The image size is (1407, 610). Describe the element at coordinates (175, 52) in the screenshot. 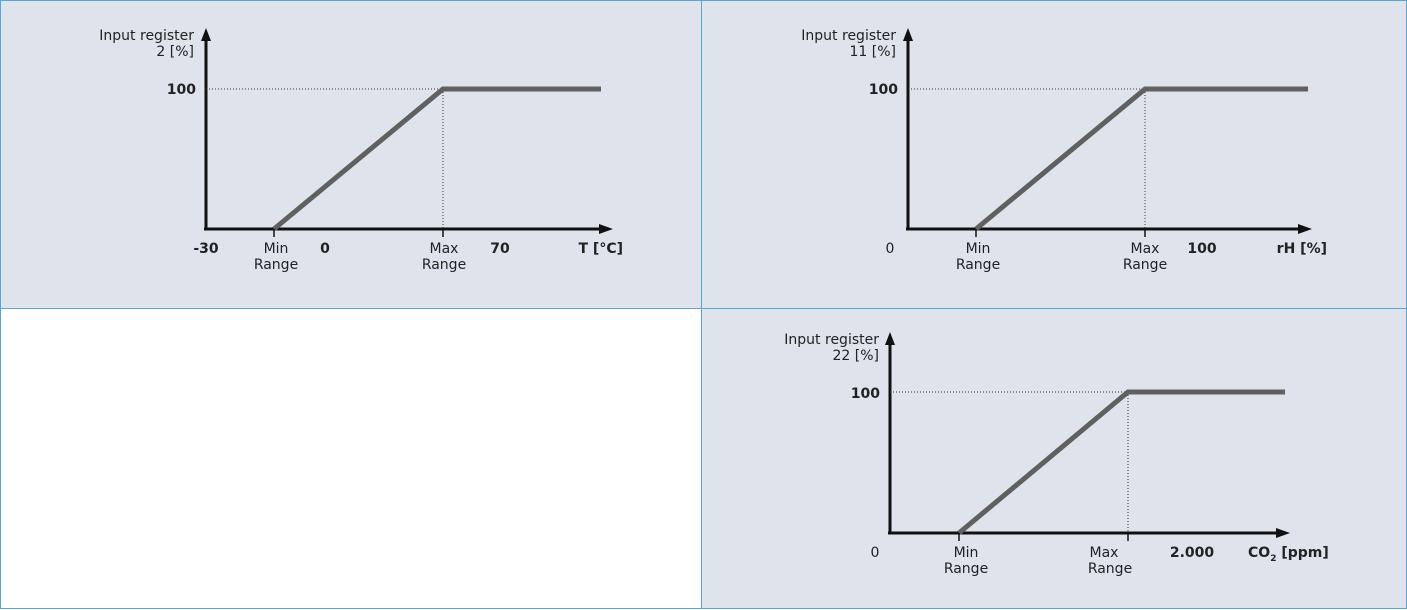

I see `y-axis-label-line2: 2 [%]` at that location.